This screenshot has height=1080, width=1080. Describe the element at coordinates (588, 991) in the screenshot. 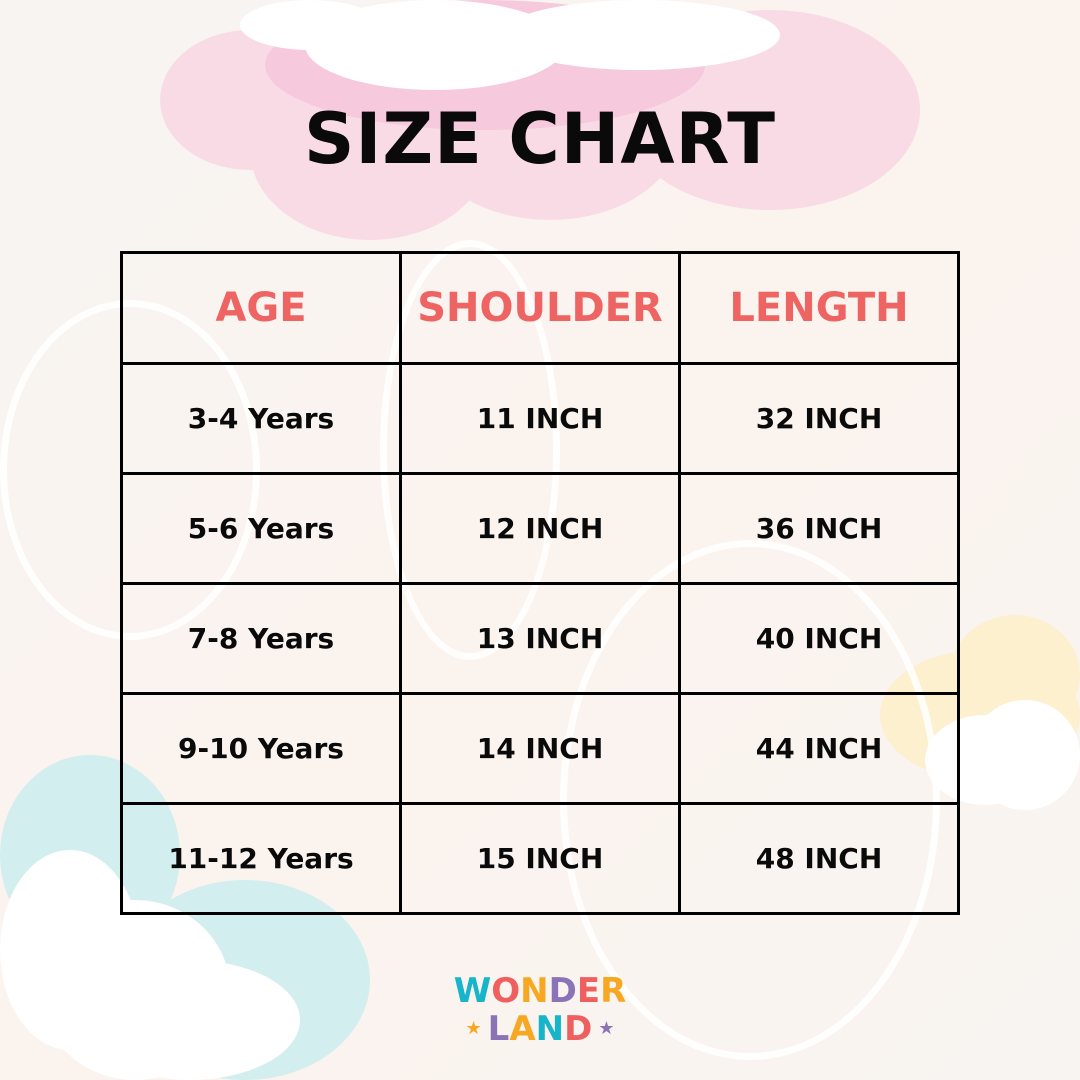

I see `logo-letter: E` at that location.